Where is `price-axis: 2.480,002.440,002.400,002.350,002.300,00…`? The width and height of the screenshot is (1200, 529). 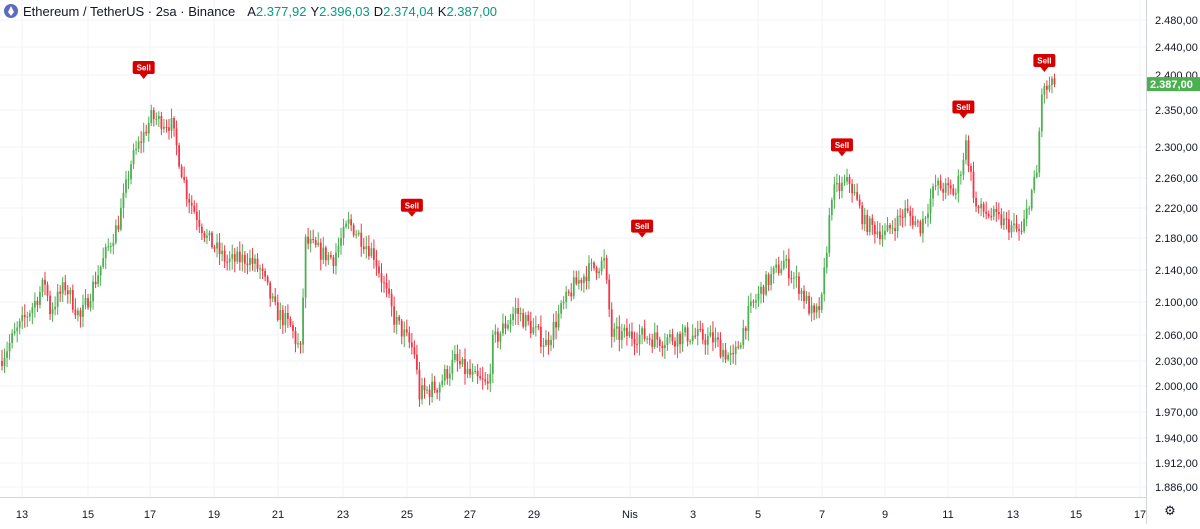 price-axis: 2.480,002.440,002.400,002.350,002.300,00… is located at coordinates (1173, 262).